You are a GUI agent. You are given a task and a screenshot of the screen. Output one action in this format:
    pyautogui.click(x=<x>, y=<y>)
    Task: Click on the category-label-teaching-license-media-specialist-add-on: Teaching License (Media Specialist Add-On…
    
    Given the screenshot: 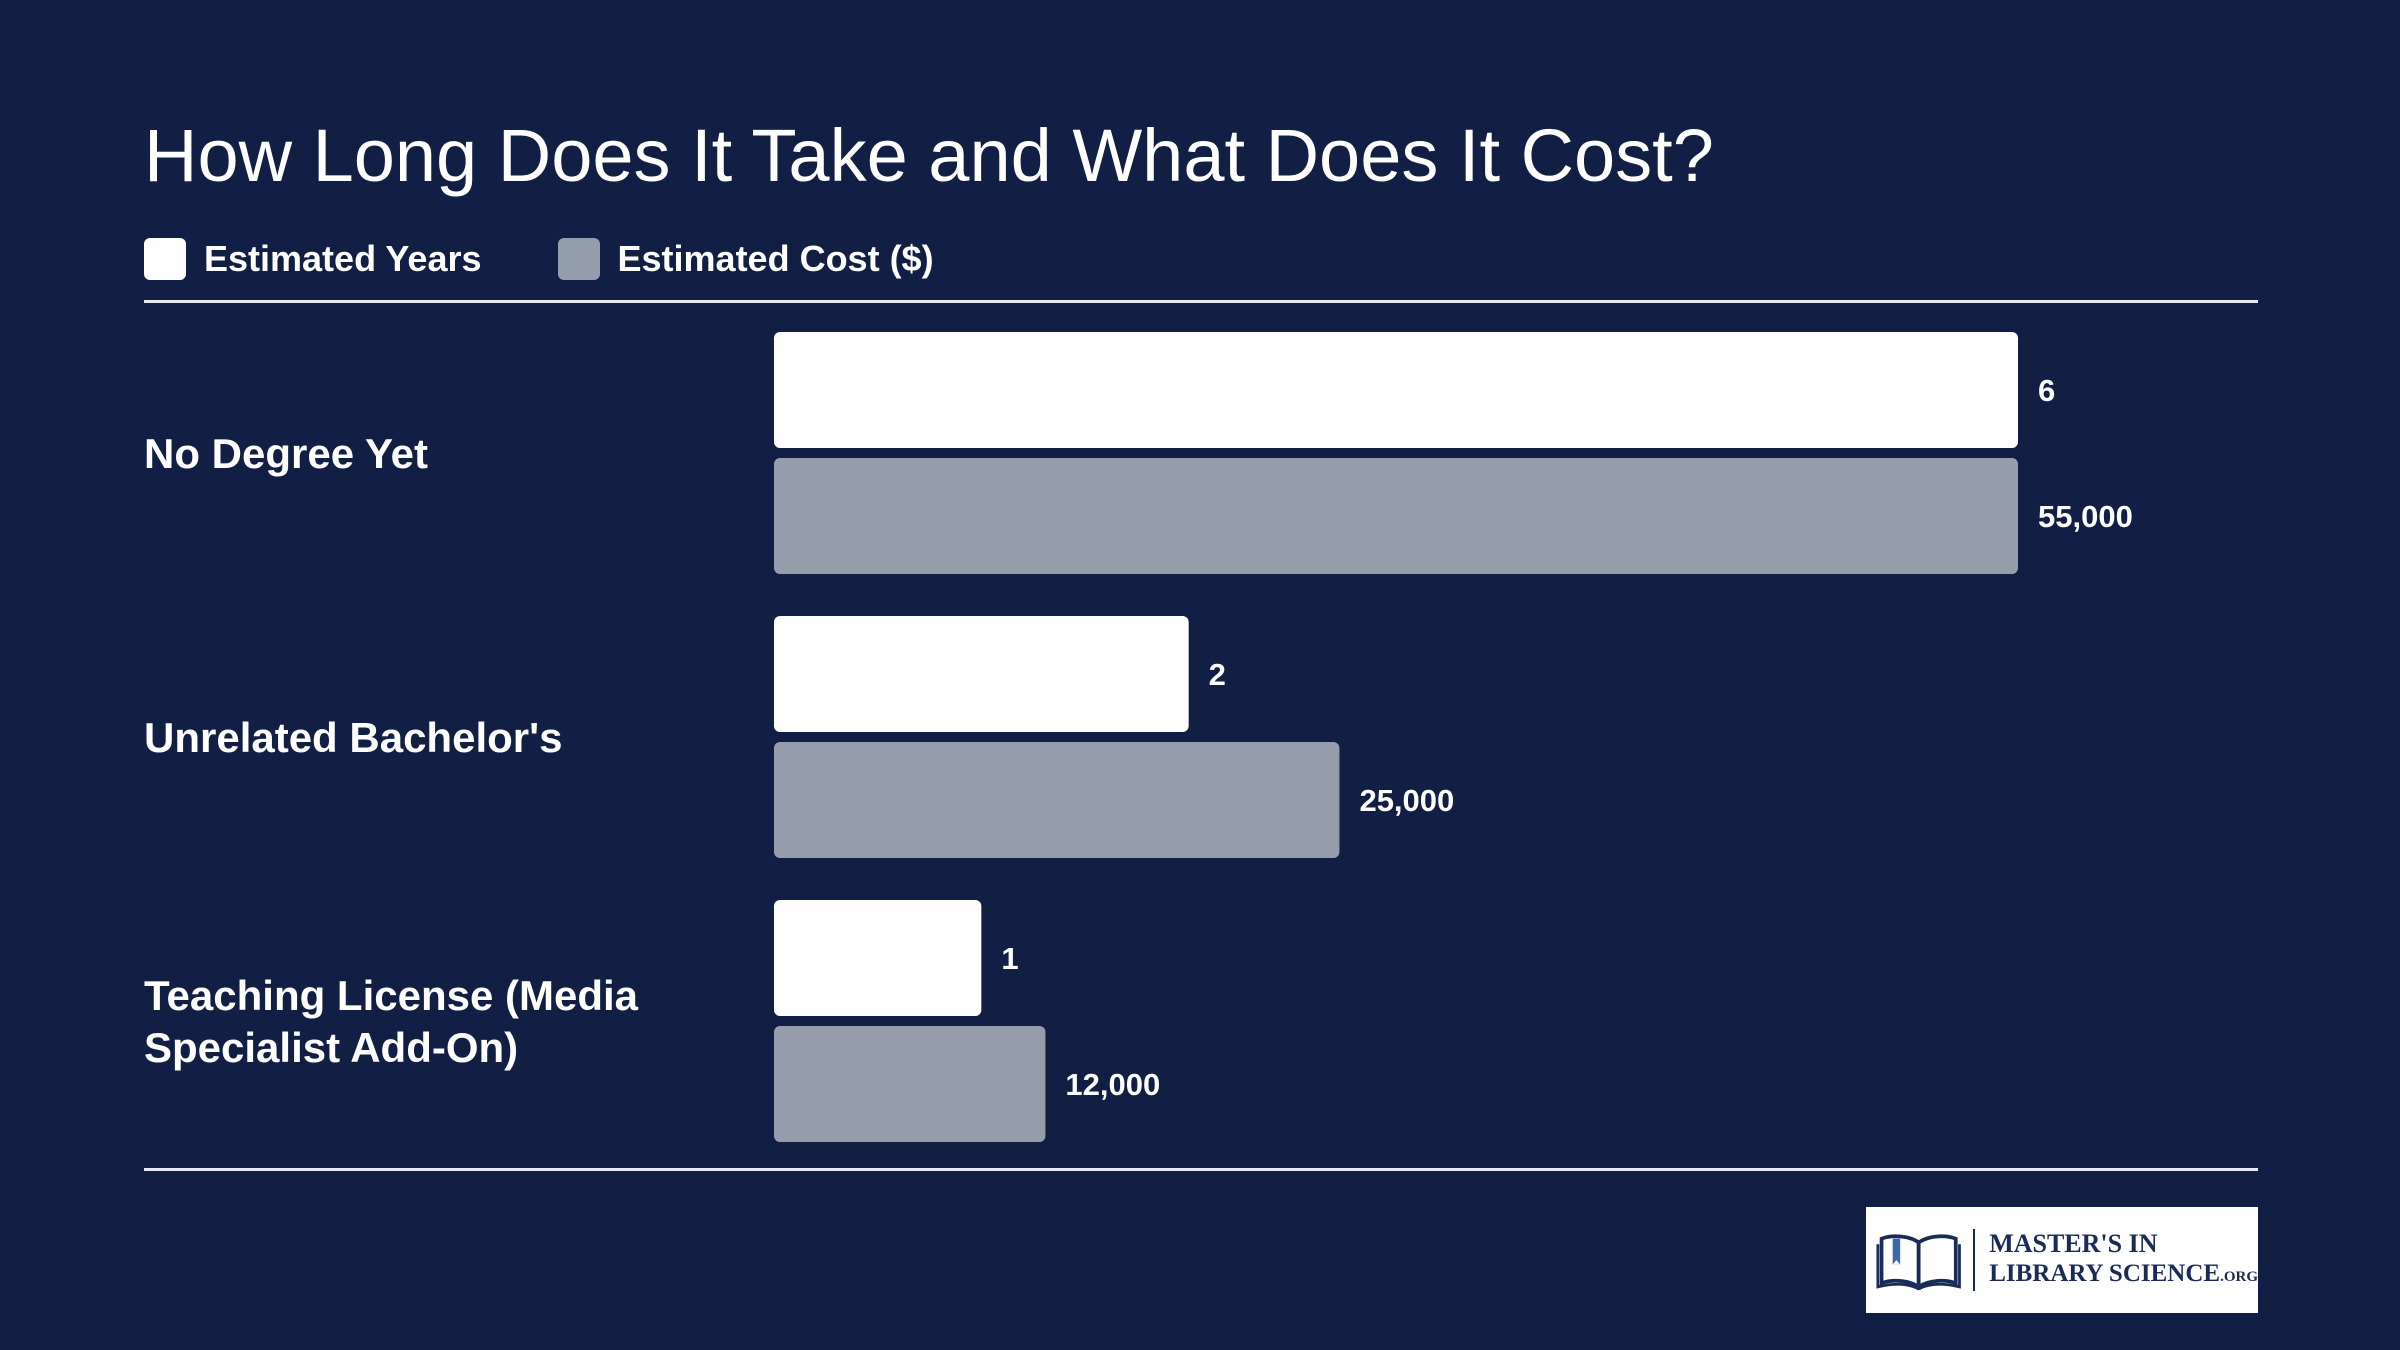 What is the action you would take?
    pyautogui.click(x=391, y=1021)
    